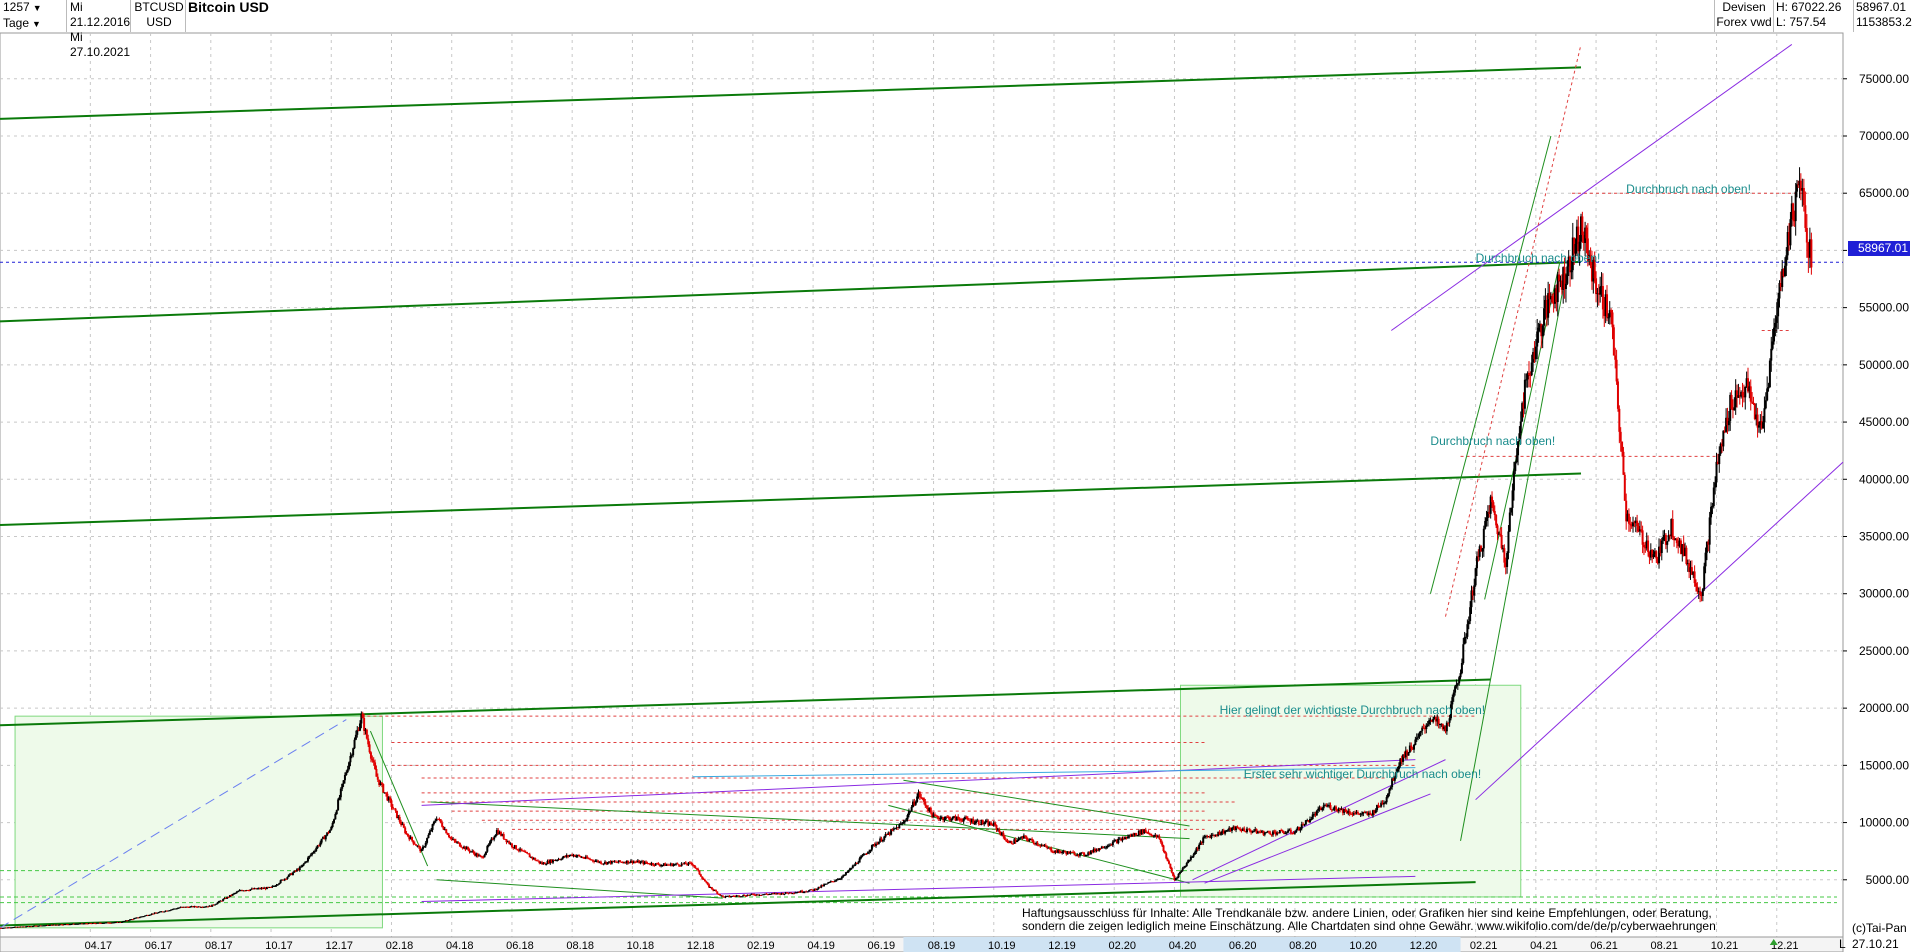 The image size is (1912, 952). What do you see at coordinates (22, 8) in the screenshot?
I see `count-dropdown: 1257 ▼` at bounding box center [22, 8].